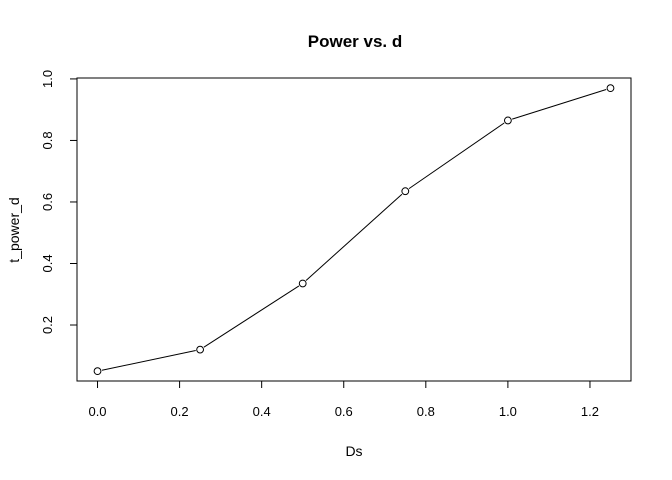 This screenshot has width=672, height=480. Describe the element at coordinates (47, 263) in the screenshot. I see `y-tick-label: 0.4` at that location.